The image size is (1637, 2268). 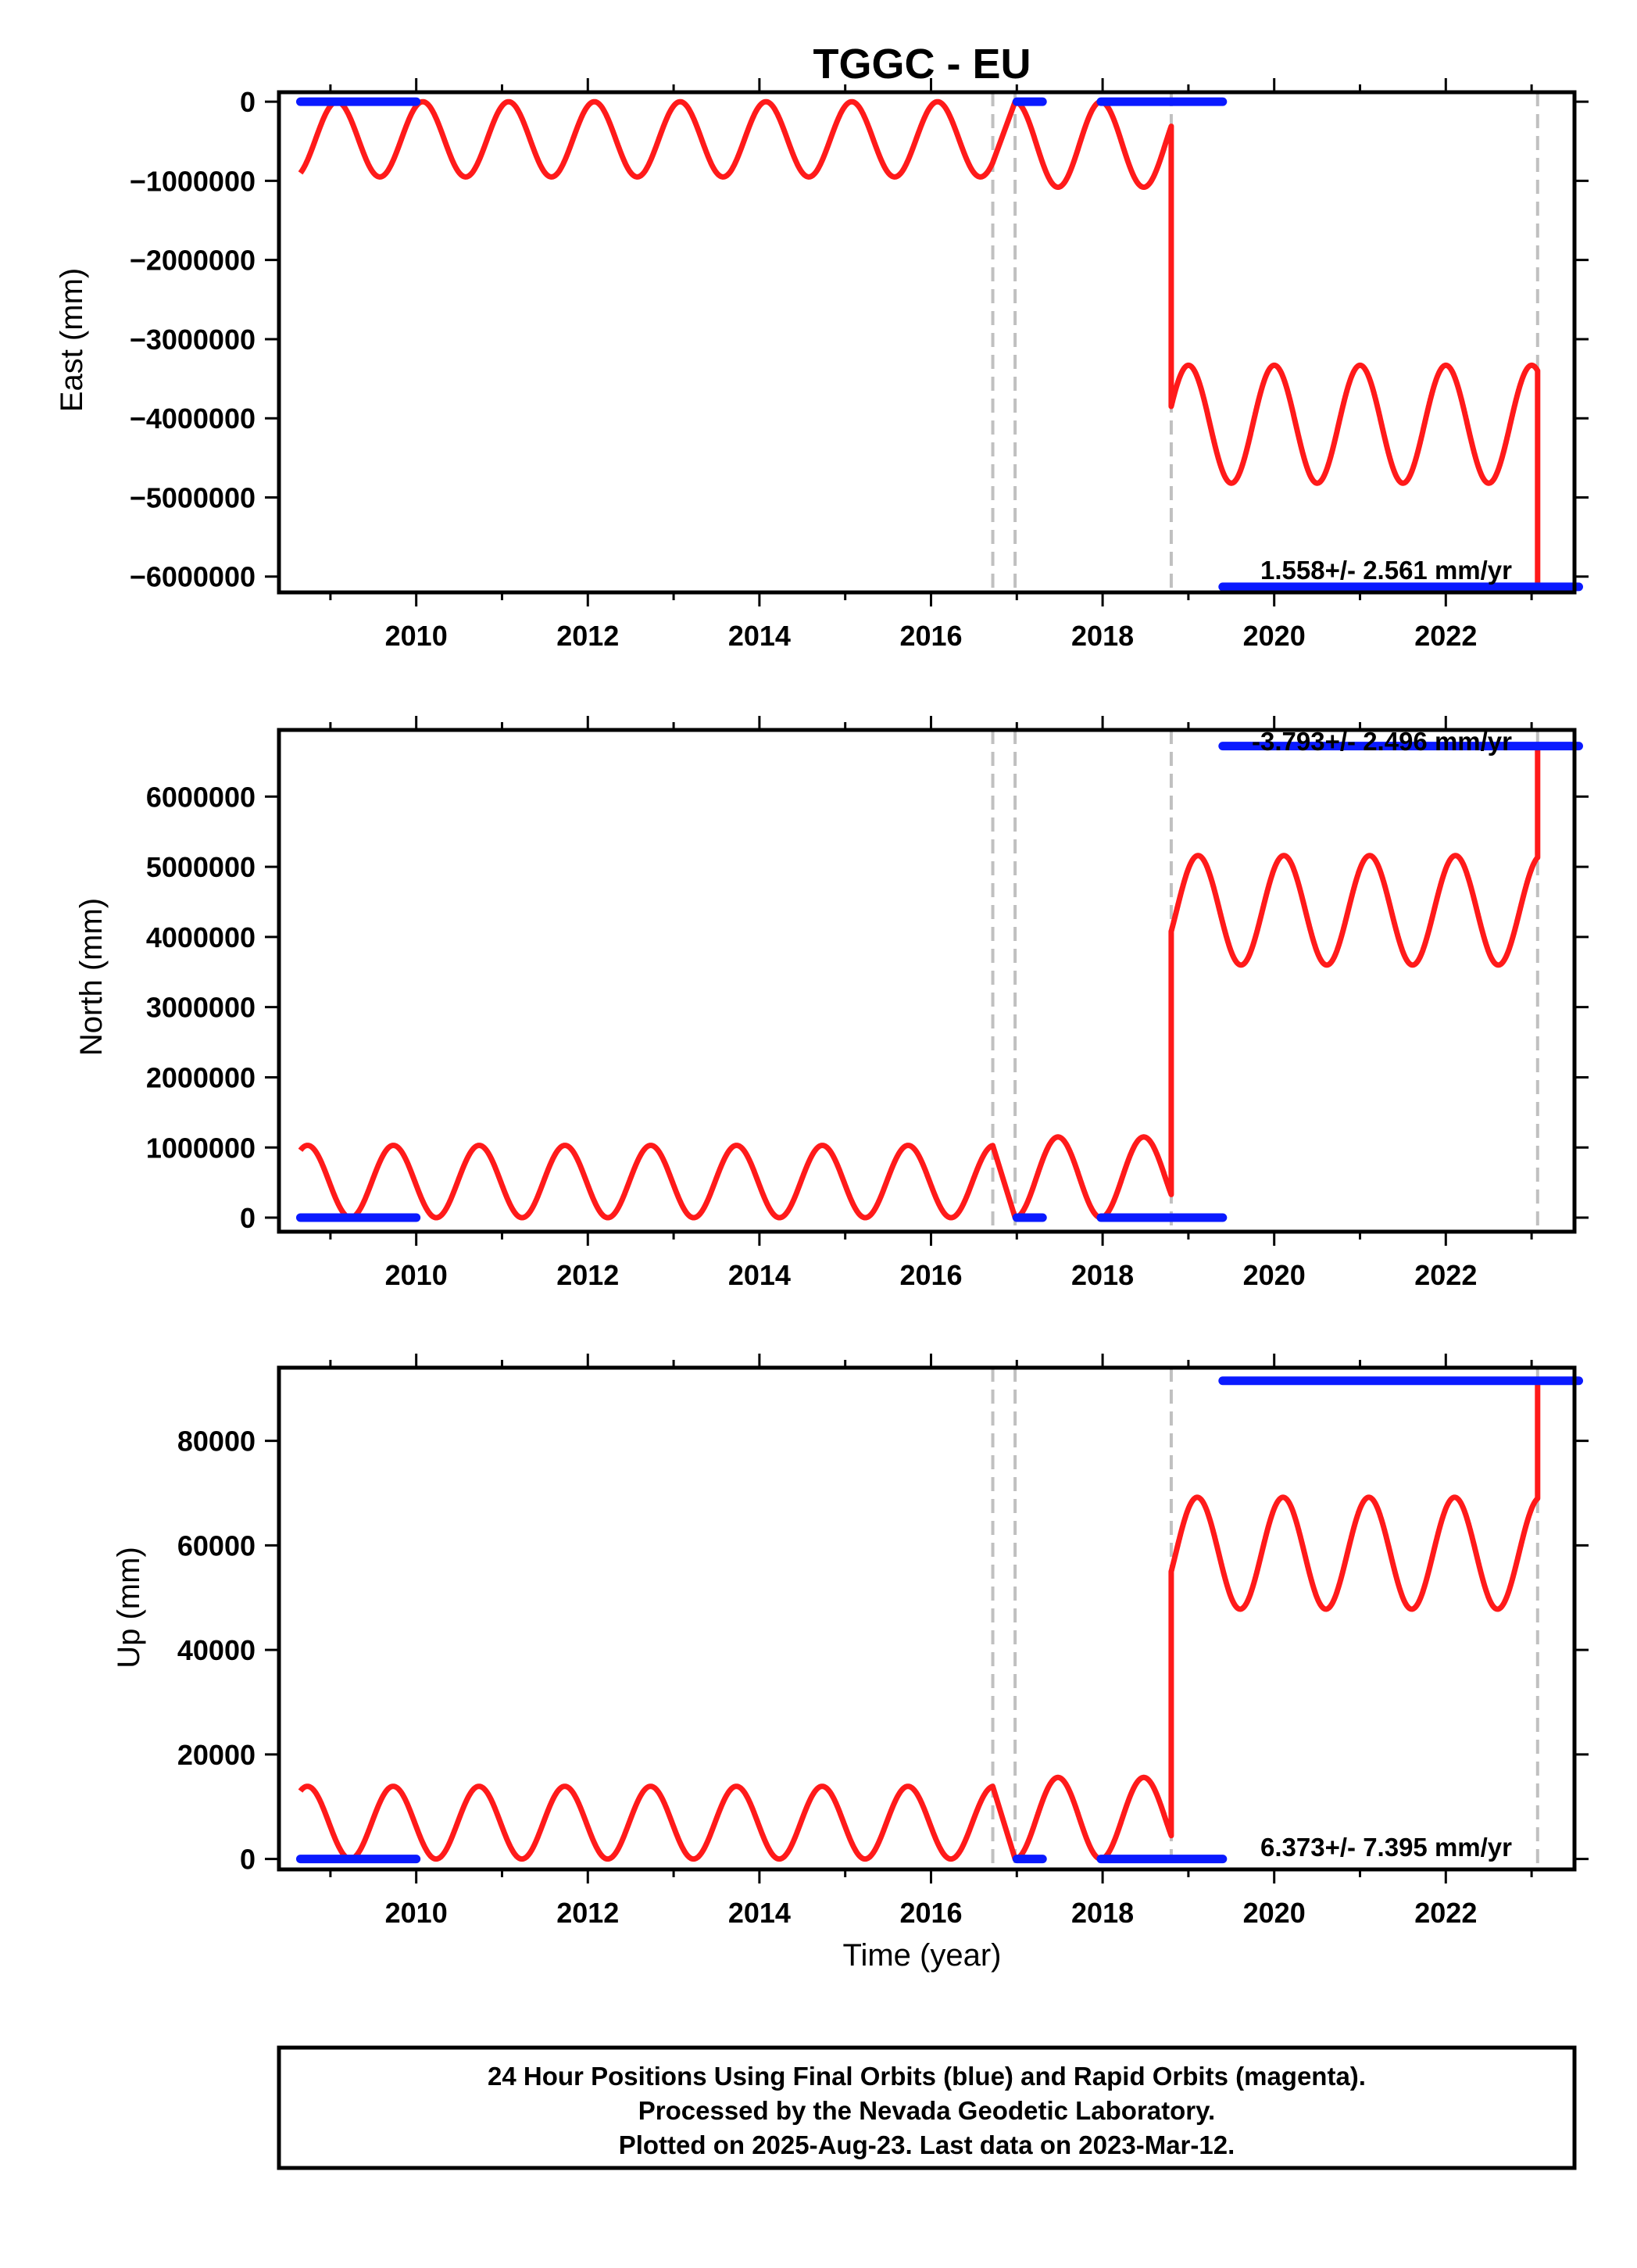 What do you see at coordinates (587, 1275) in the screenshot?
I see `x-tick-label-north-1: 2012` at bounding box center [587, 1275].